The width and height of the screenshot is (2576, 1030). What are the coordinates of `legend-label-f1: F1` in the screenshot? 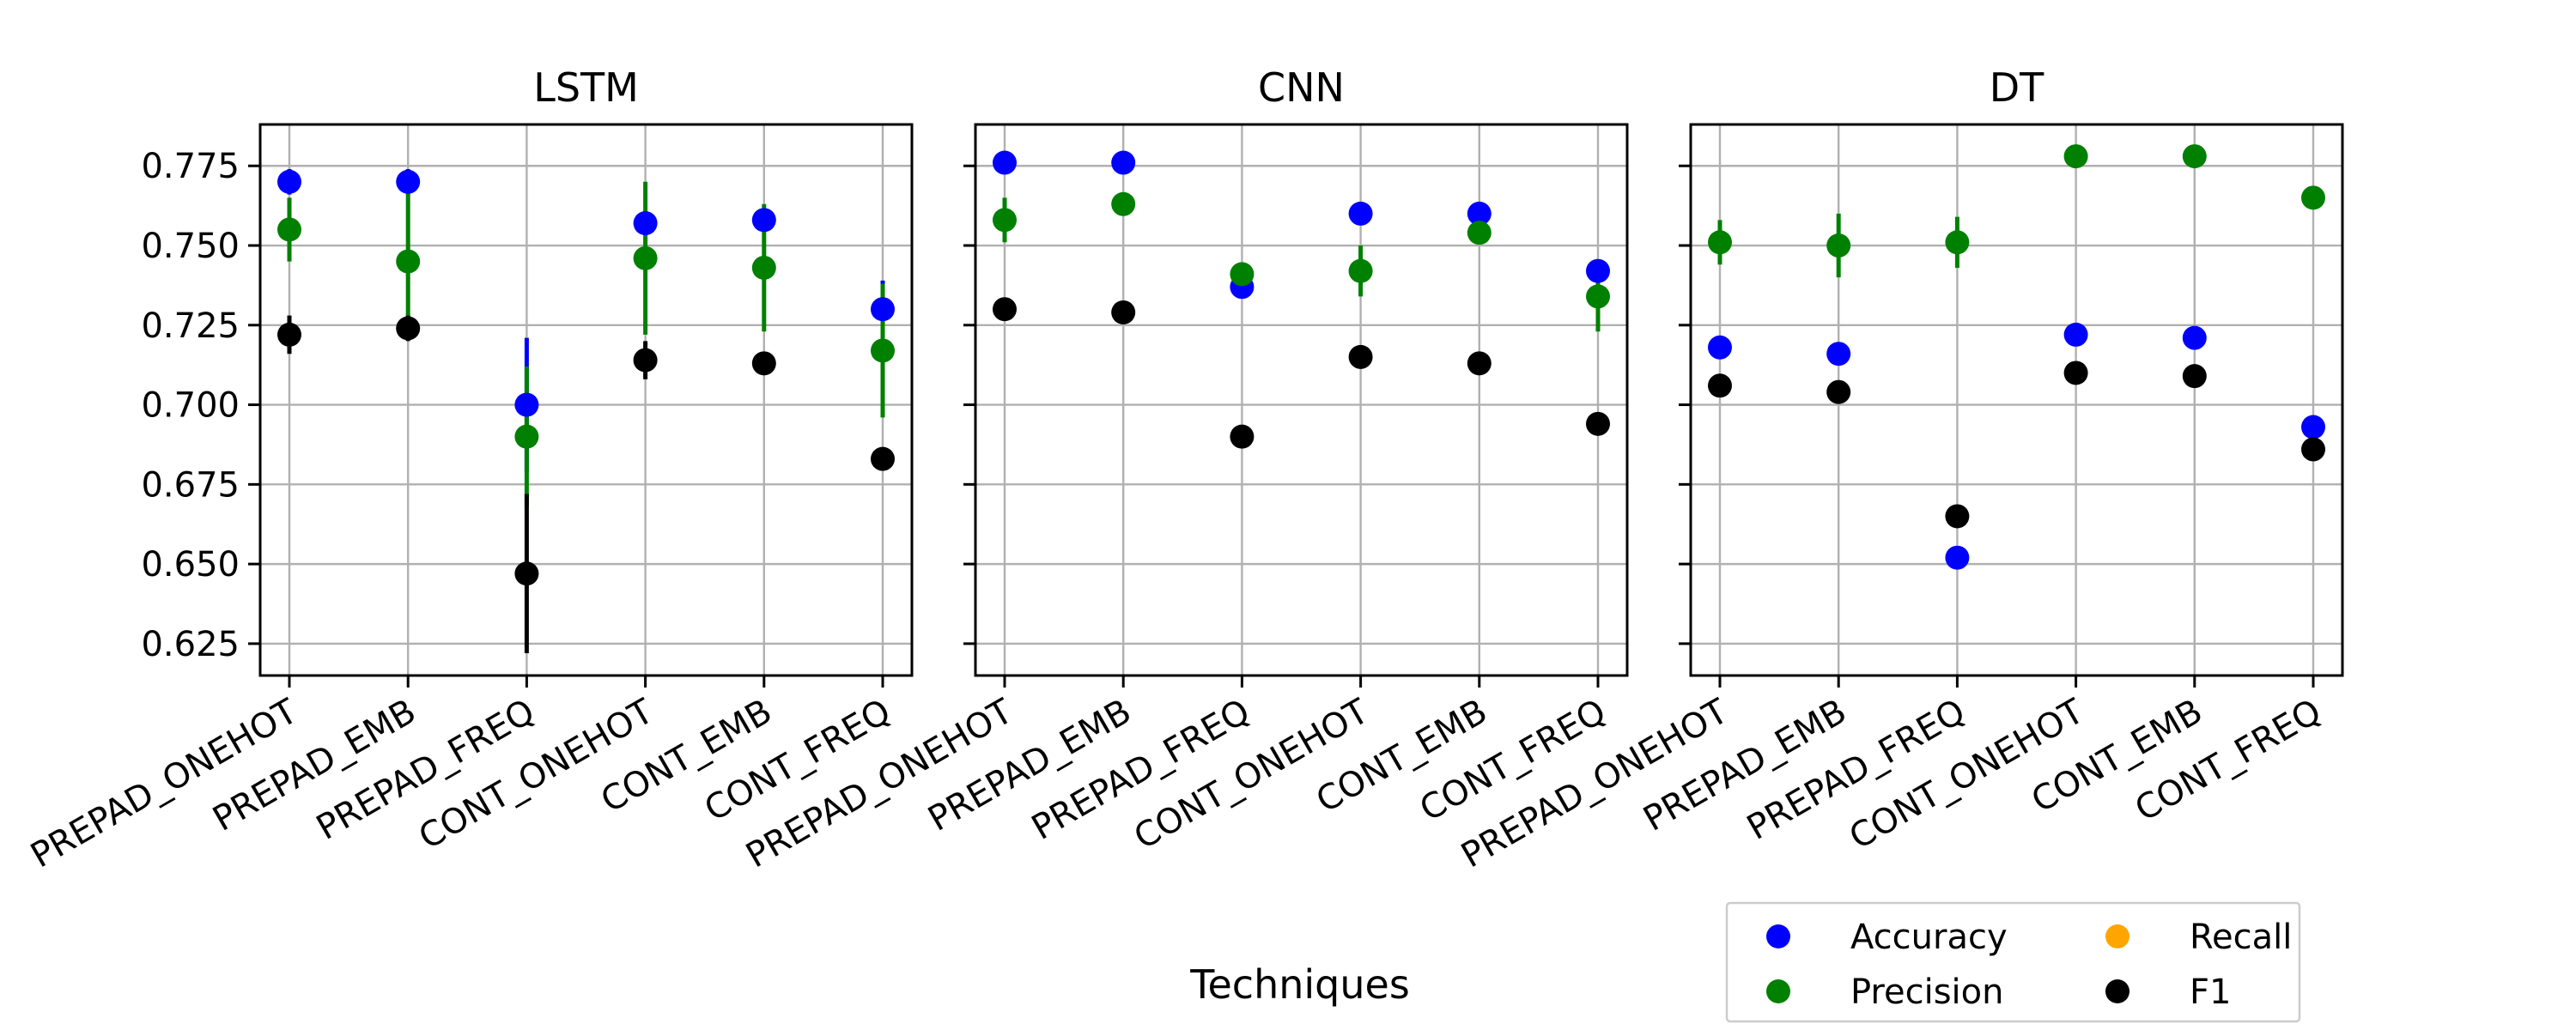 It's located at (2210, 992).